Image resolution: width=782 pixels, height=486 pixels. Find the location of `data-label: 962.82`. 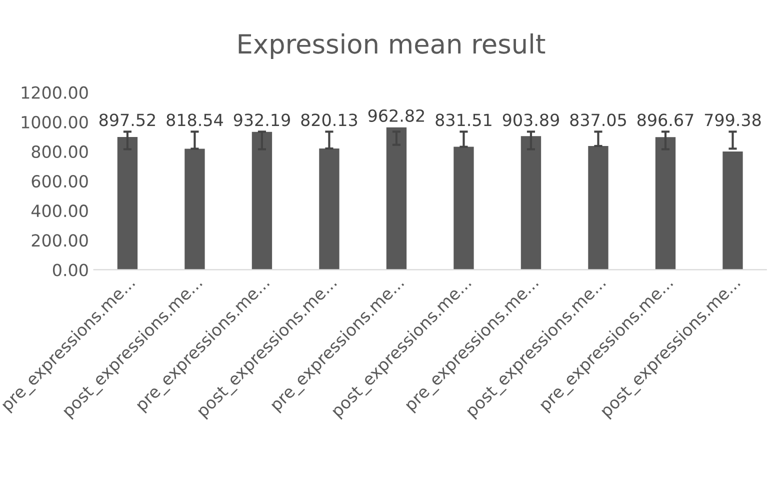

data-label: 962.82 is located at coordinates (396, 115).